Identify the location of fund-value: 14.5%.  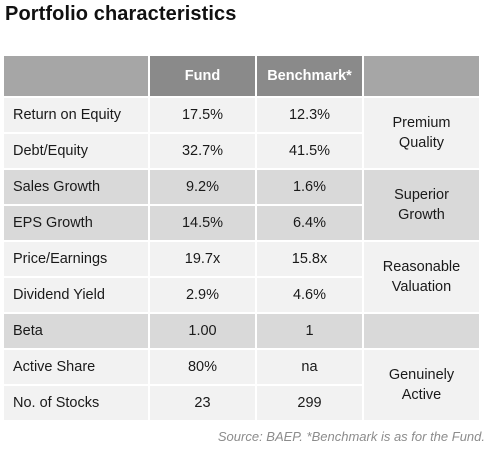
(203, 224).